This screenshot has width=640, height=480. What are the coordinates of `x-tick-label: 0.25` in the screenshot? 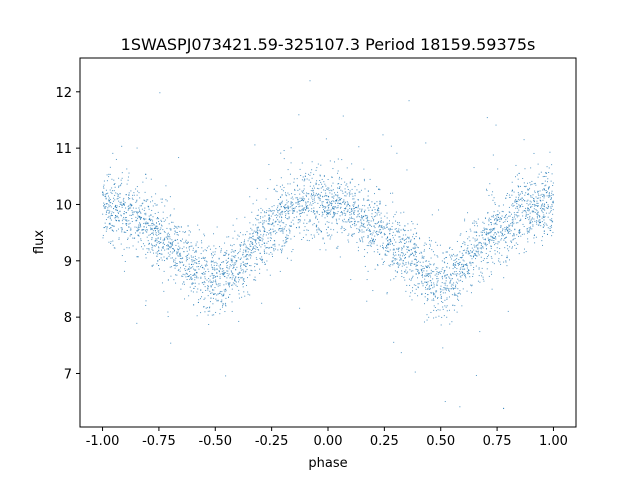 It's located at (384, 441).